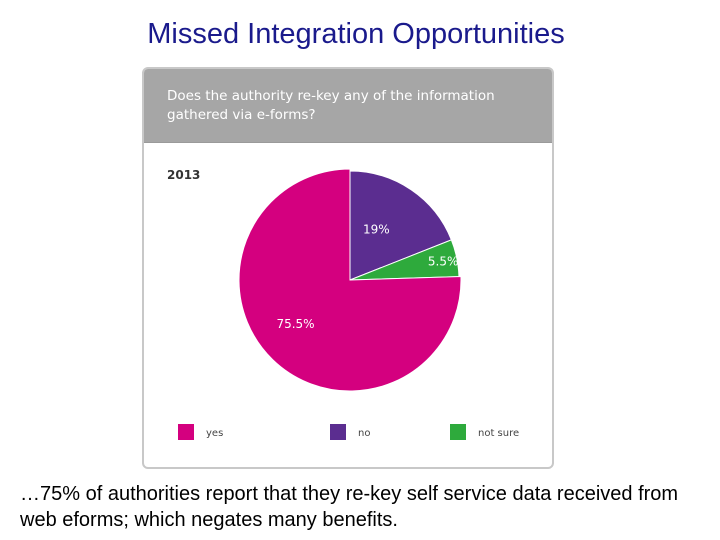  I want to click on pie-label-no: 19%, so click(376, 230).